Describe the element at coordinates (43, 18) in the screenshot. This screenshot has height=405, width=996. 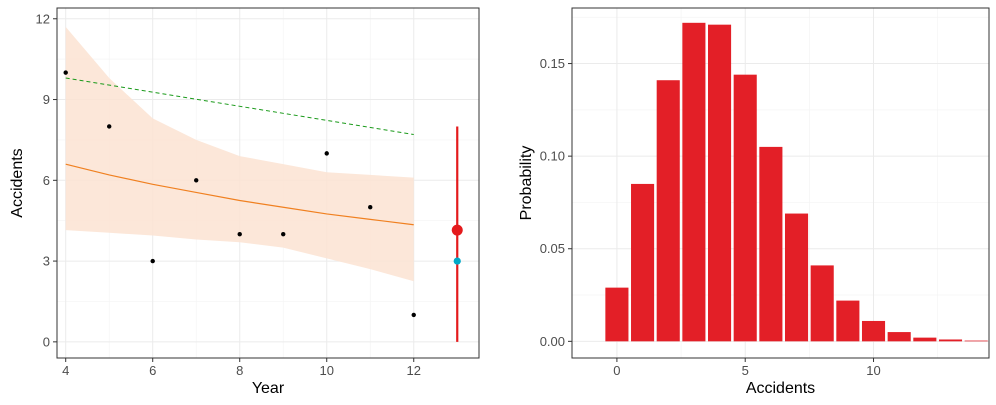
I see `y-tick-label: 12` at that location.